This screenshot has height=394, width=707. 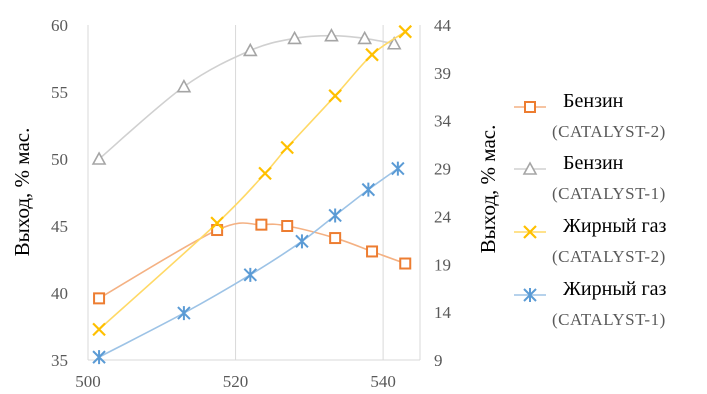 I want to click on y-tick-label-left: 60, so click(x=59, y=25).